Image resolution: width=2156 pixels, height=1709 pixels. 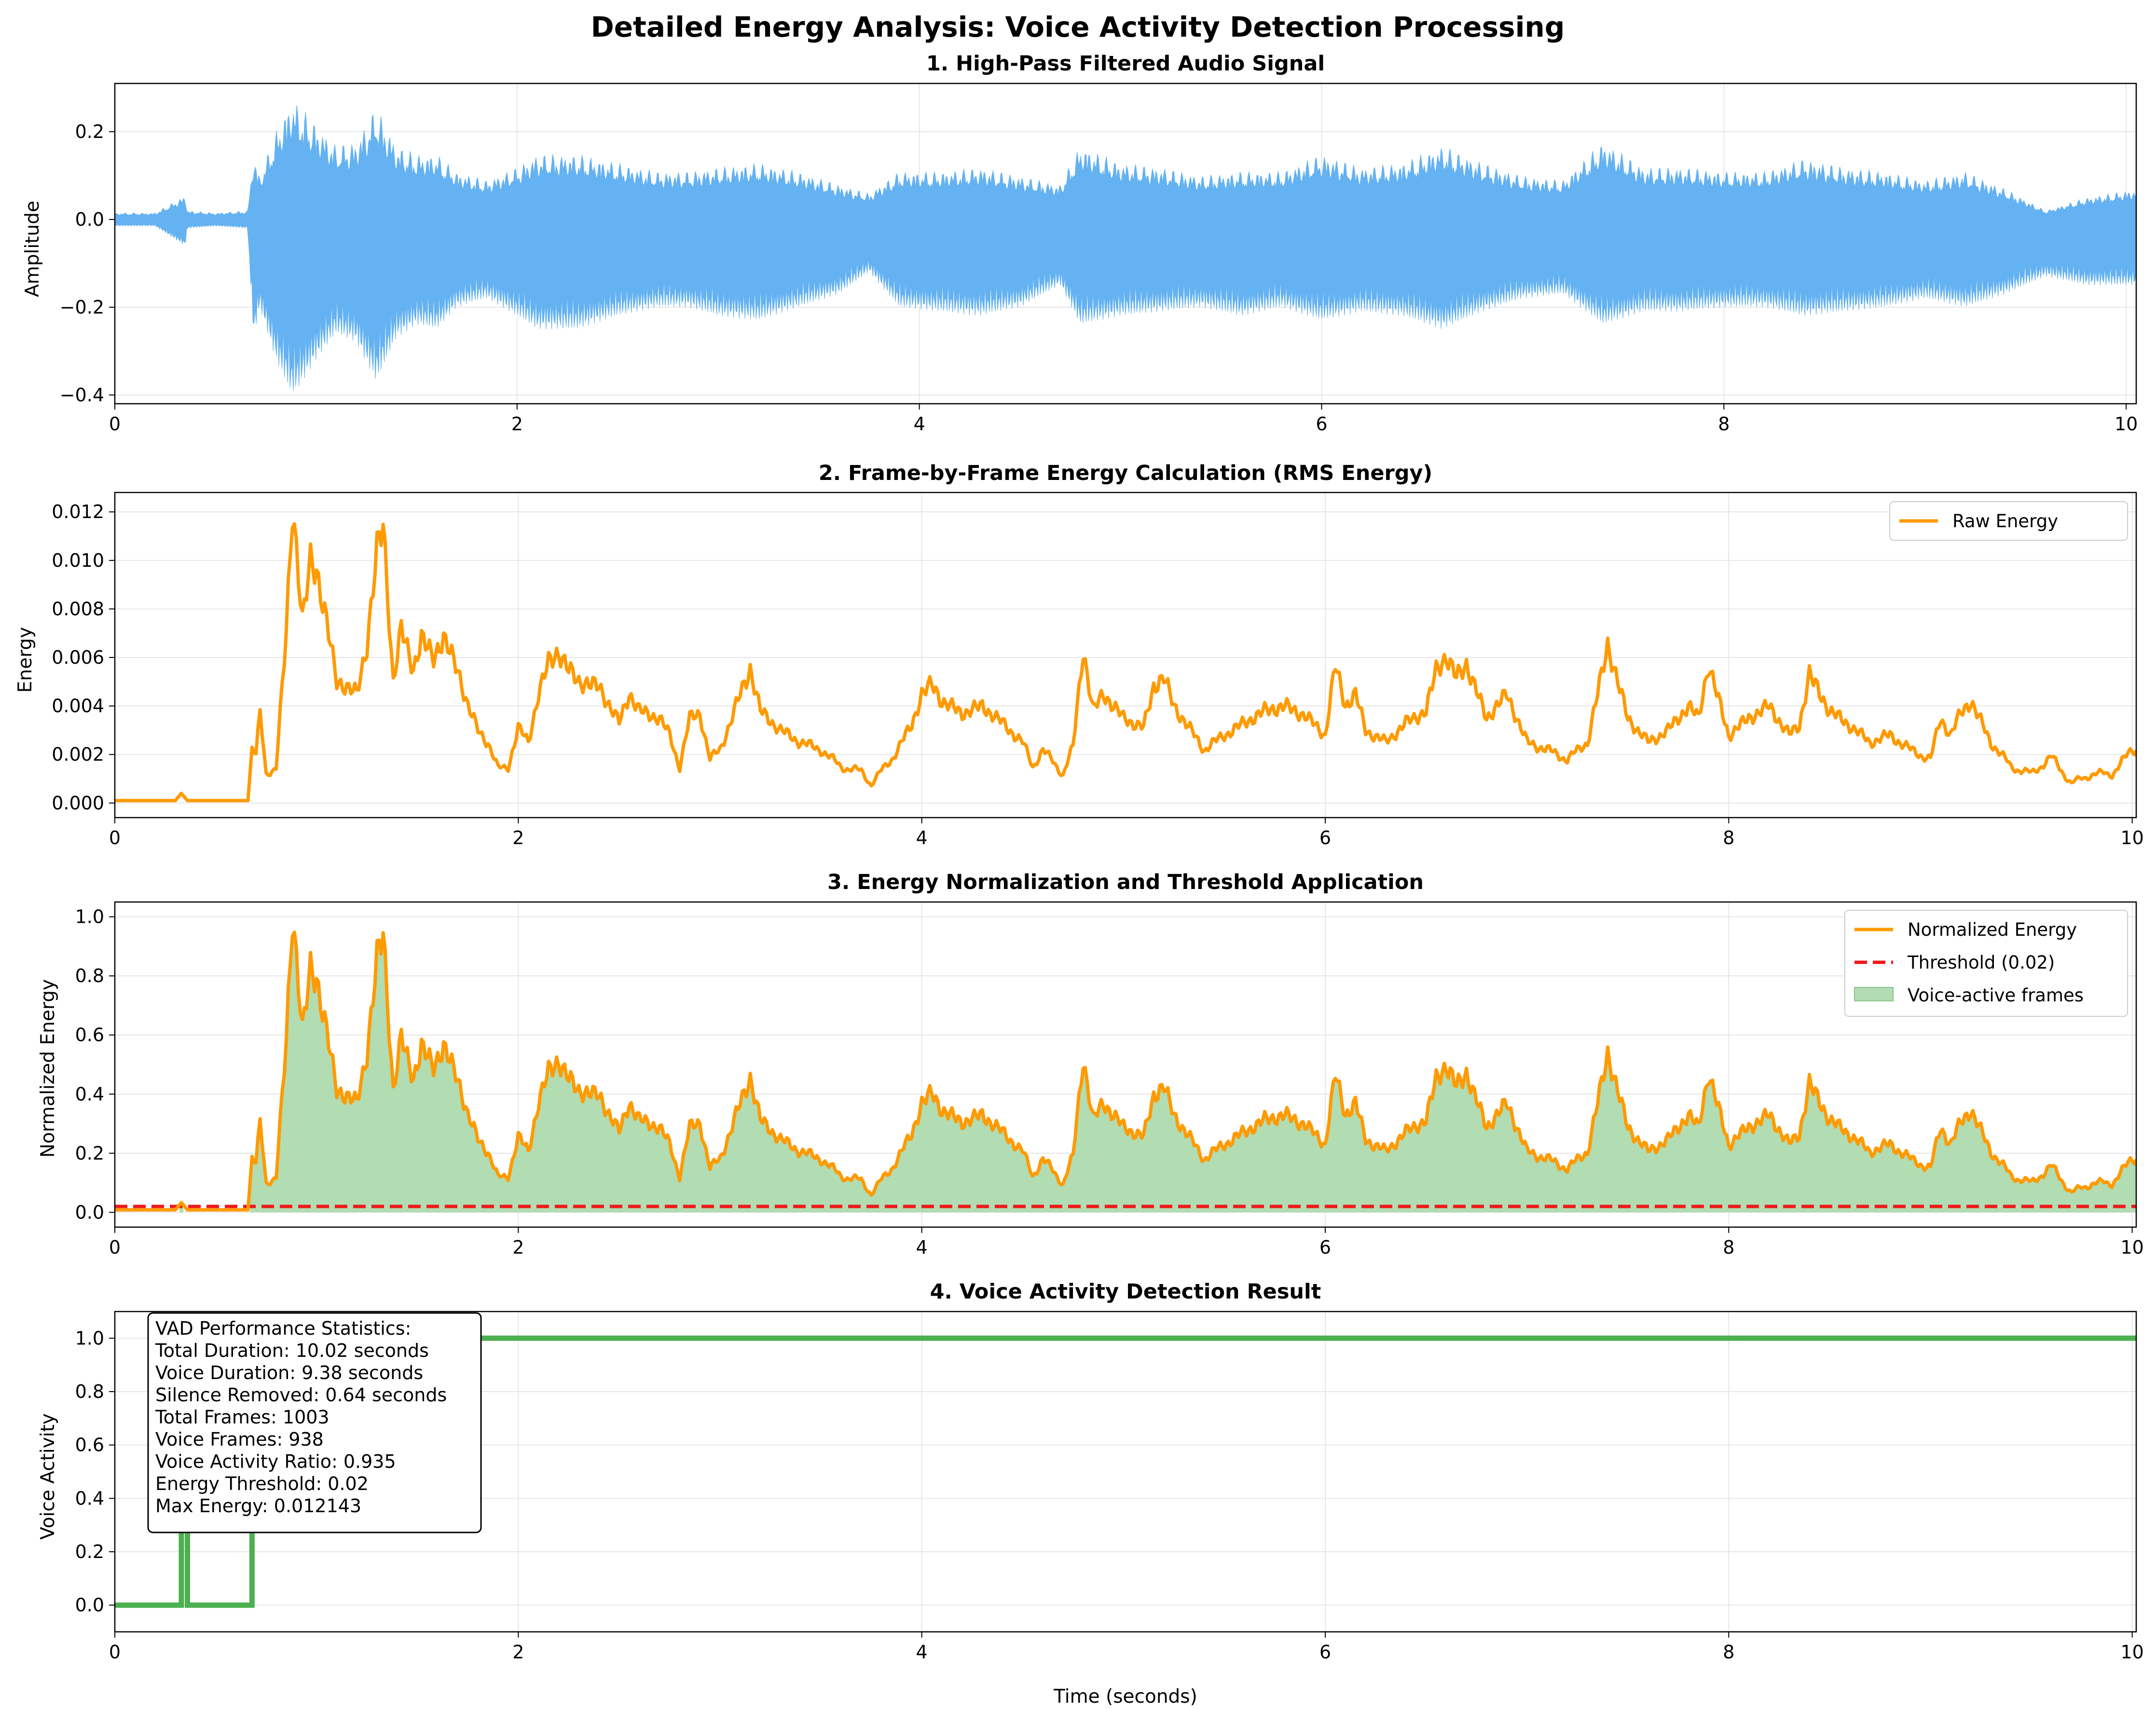 What do you see at coordinates (48, 1068) in the screenshot?
I see `ylabel-normalized-energy: Normalized Energy` at bounding box center [48, 1068].